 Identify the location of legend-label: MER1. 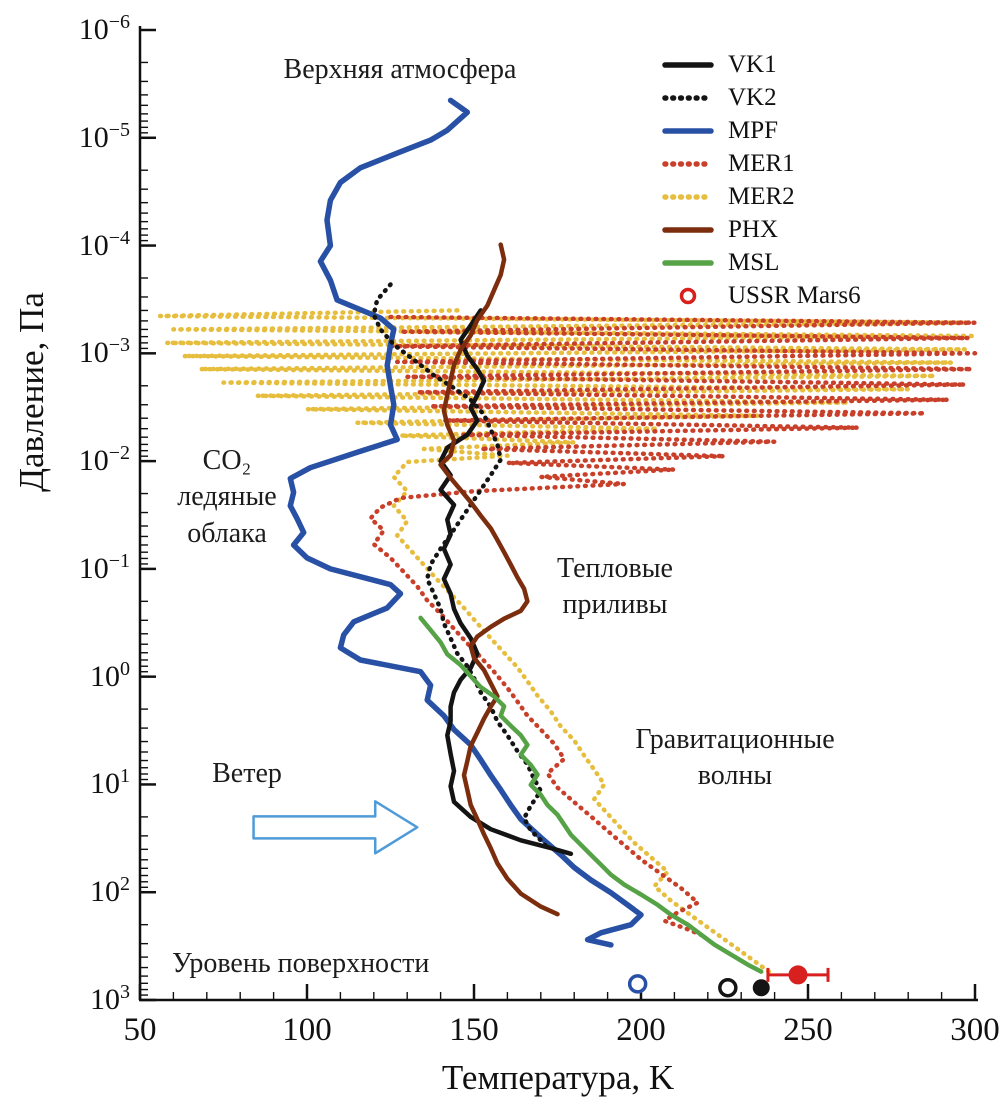
(761, 163).